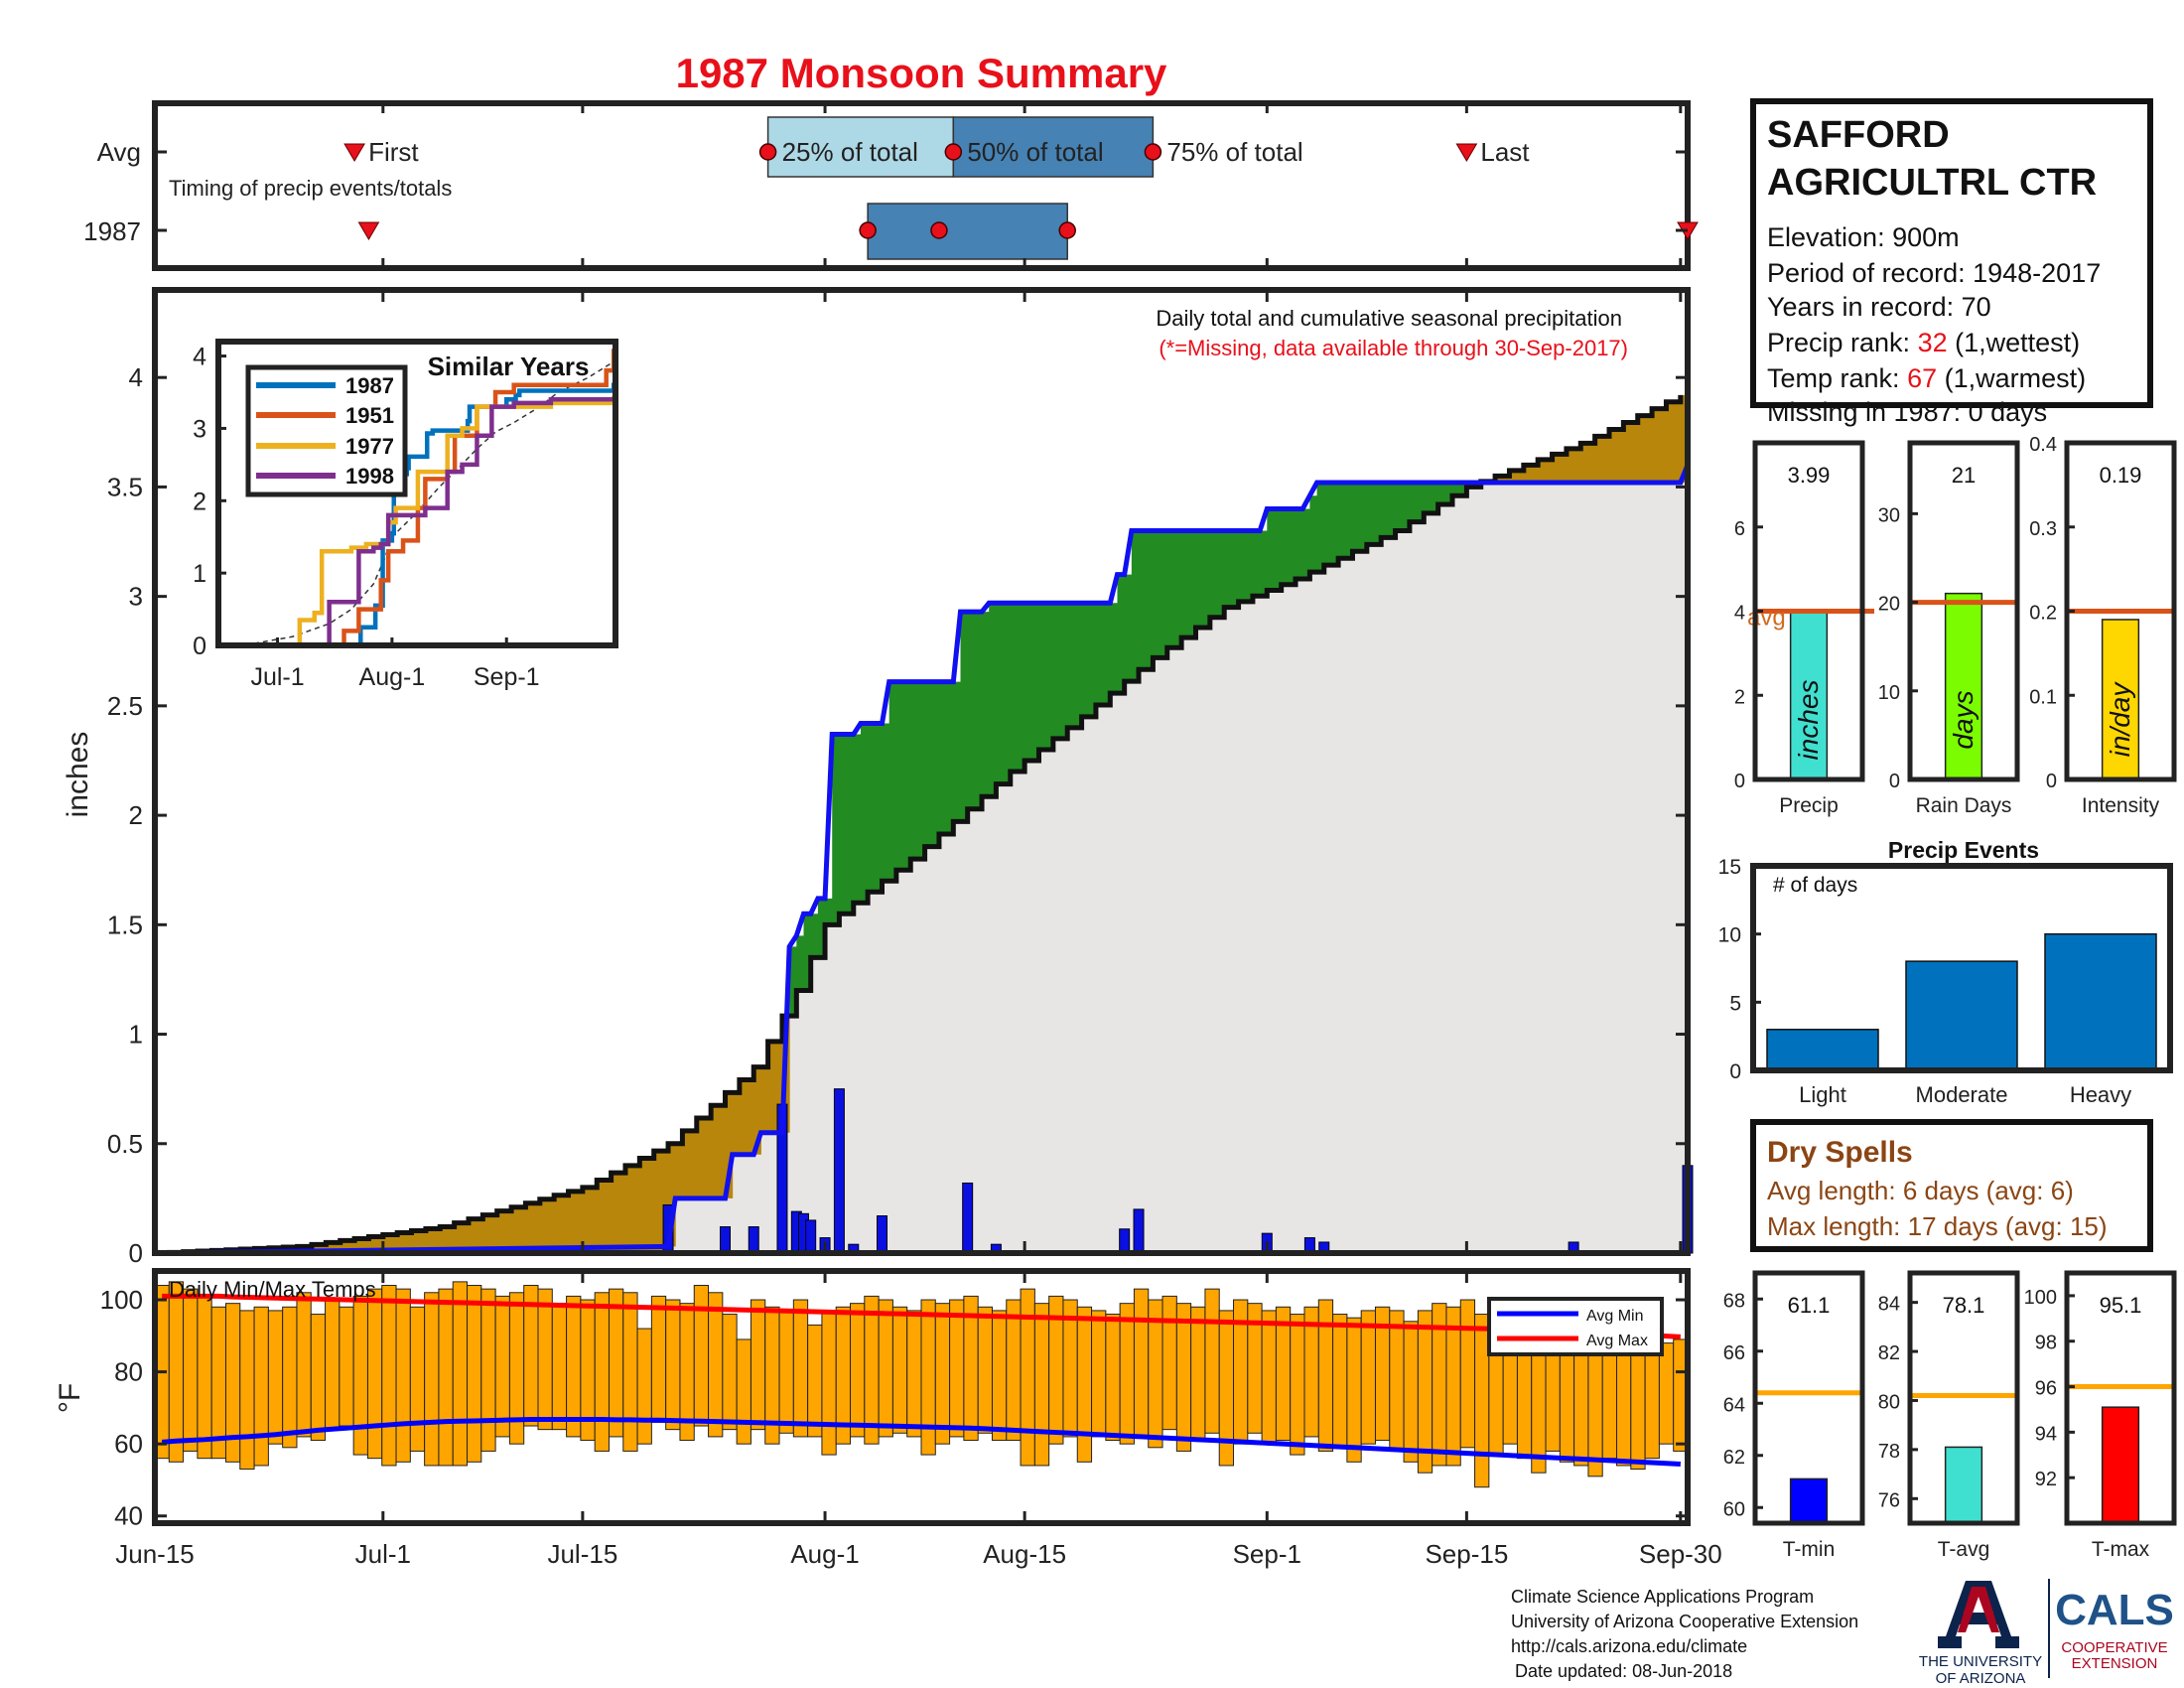 The height and width of the screenshot is (1688, 2184). What do you see at coordinates (1932, 183) in the screenshot?
I see `station-name-line2: AGRICULTRL CTR` at bounding box center [1932, 183].